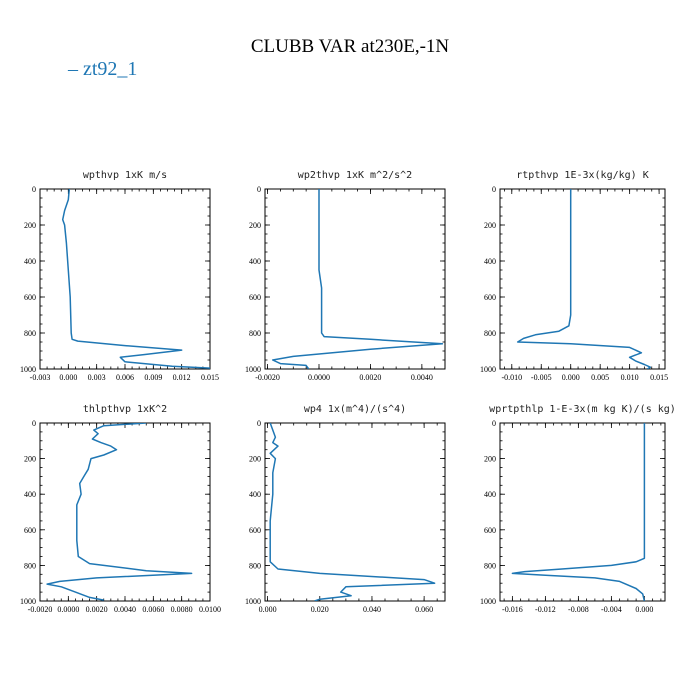  I want to click on x-tick-label: -0.005, so click(541, 377).